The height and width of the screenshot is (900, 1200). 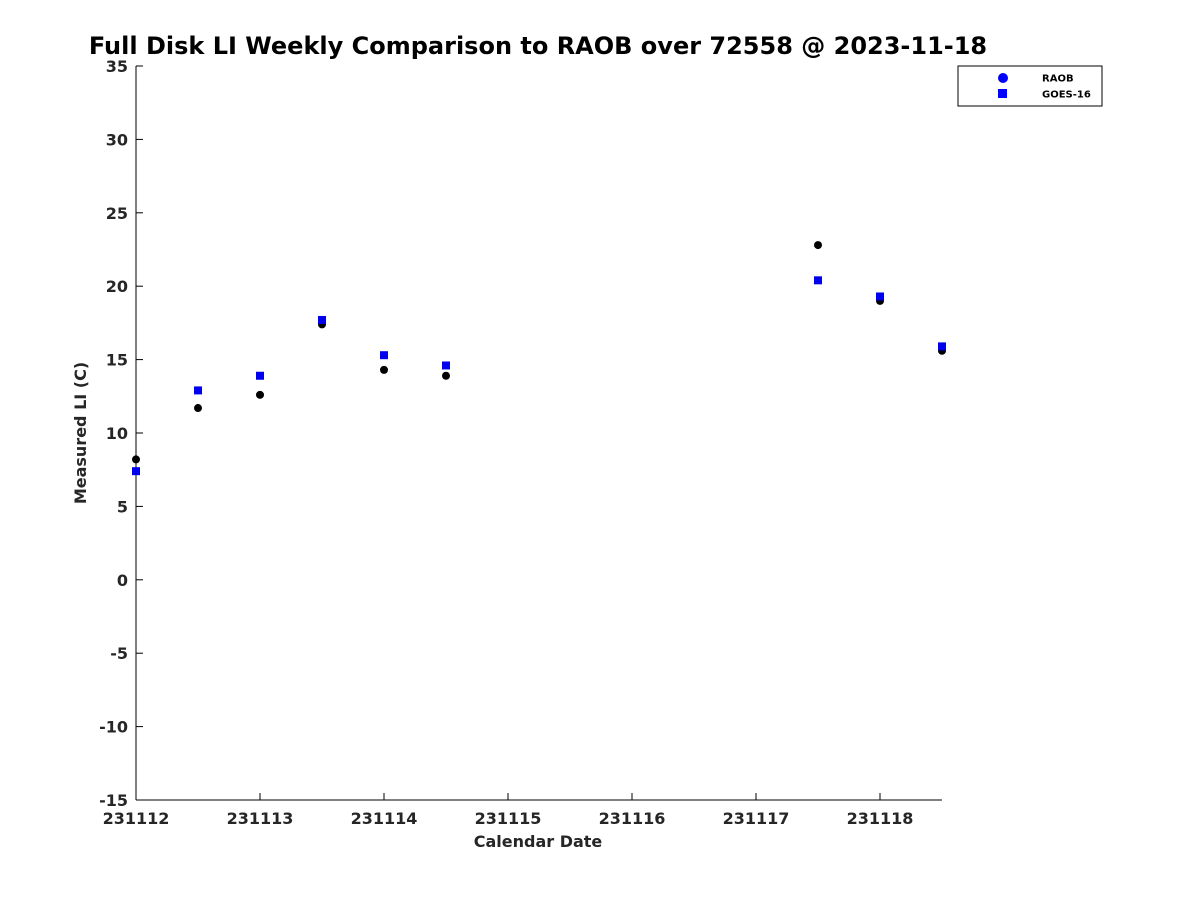 I want to click on y-tick-label: 0, so click(x=122, y=580).